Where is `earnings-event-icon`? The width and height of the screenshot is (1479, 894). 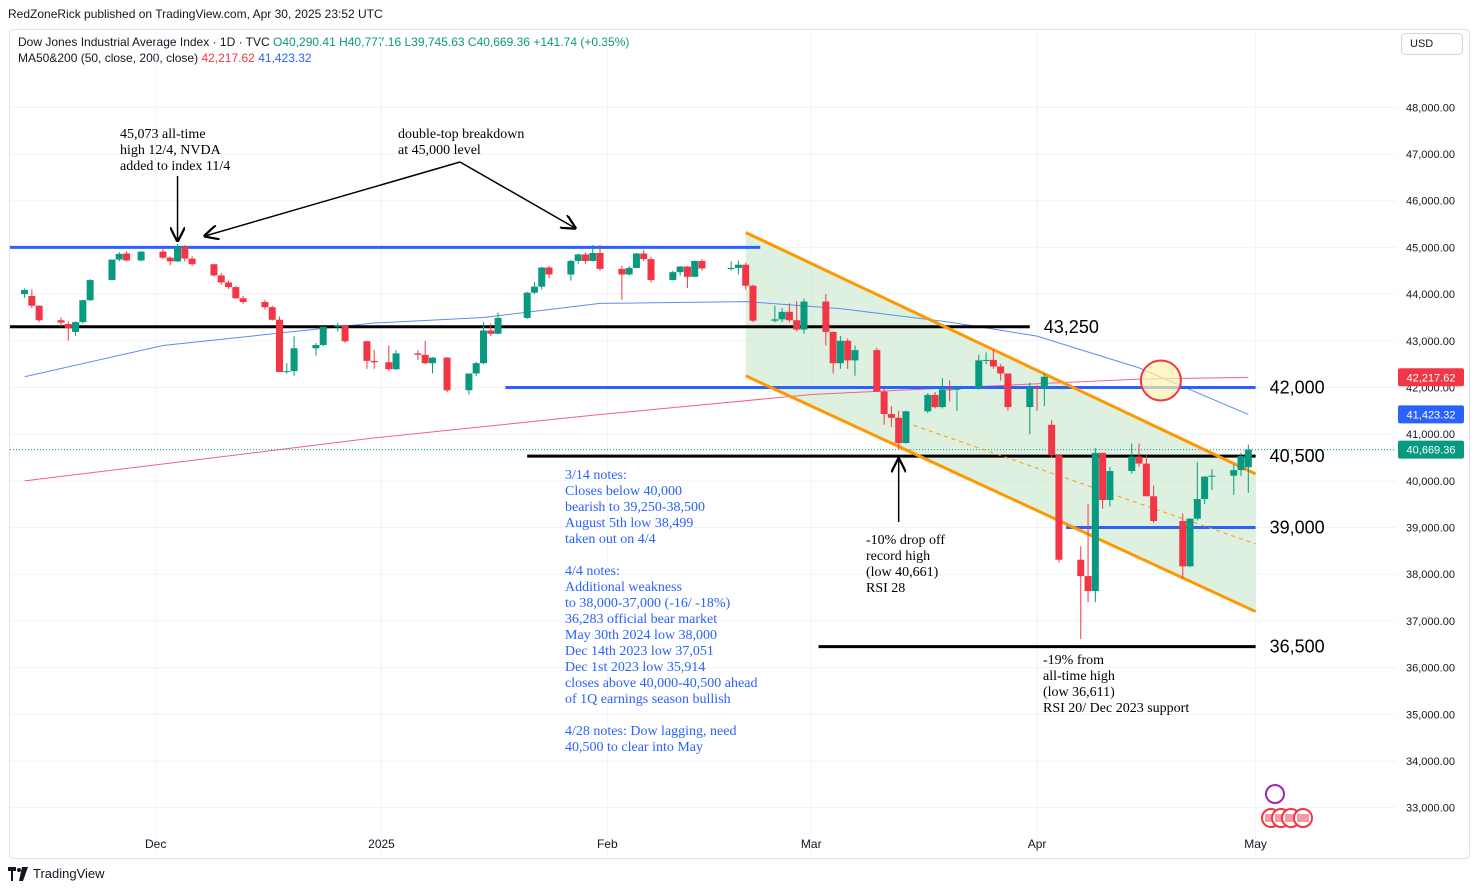 earnings-event-icon is located at coordinates (1275, 794).